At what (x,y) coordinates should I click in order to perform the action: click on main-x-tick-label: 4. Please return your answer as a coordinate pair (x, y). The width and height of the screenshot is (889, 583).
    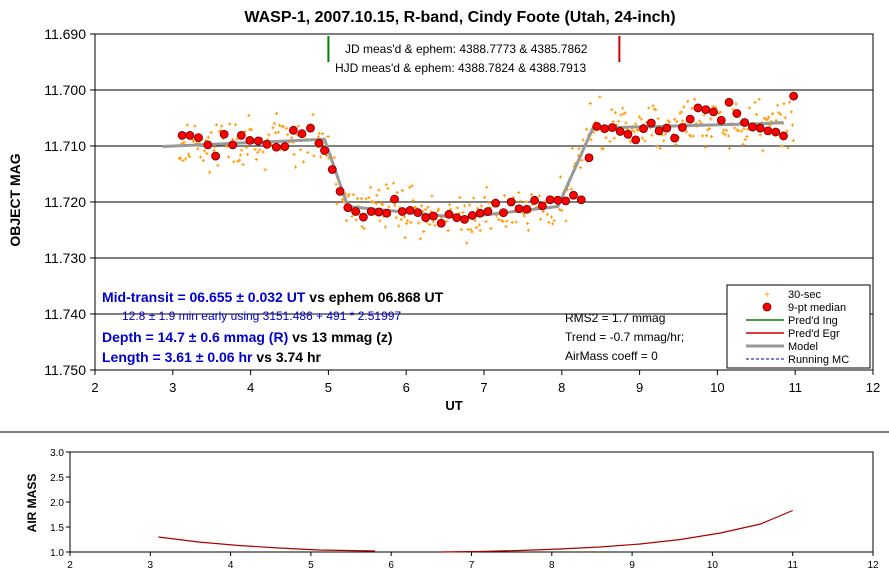
    Looking at the image, I should click on (250, 387).